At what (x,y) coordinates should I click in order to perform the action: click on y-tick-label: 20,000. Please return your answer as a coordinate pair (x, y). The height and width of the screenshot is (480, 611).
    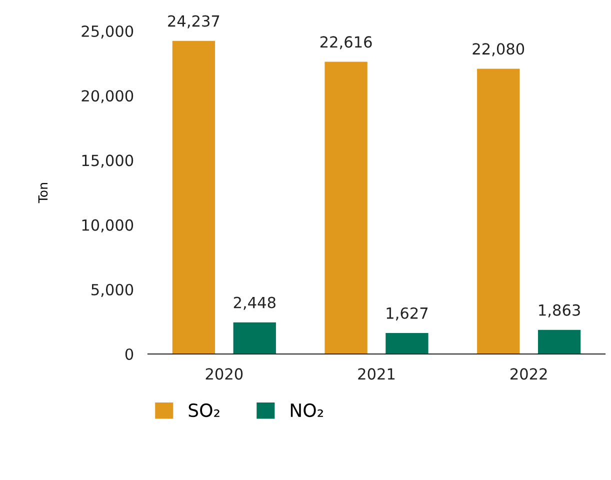
    Looking at the image, I should click on (108, 97).